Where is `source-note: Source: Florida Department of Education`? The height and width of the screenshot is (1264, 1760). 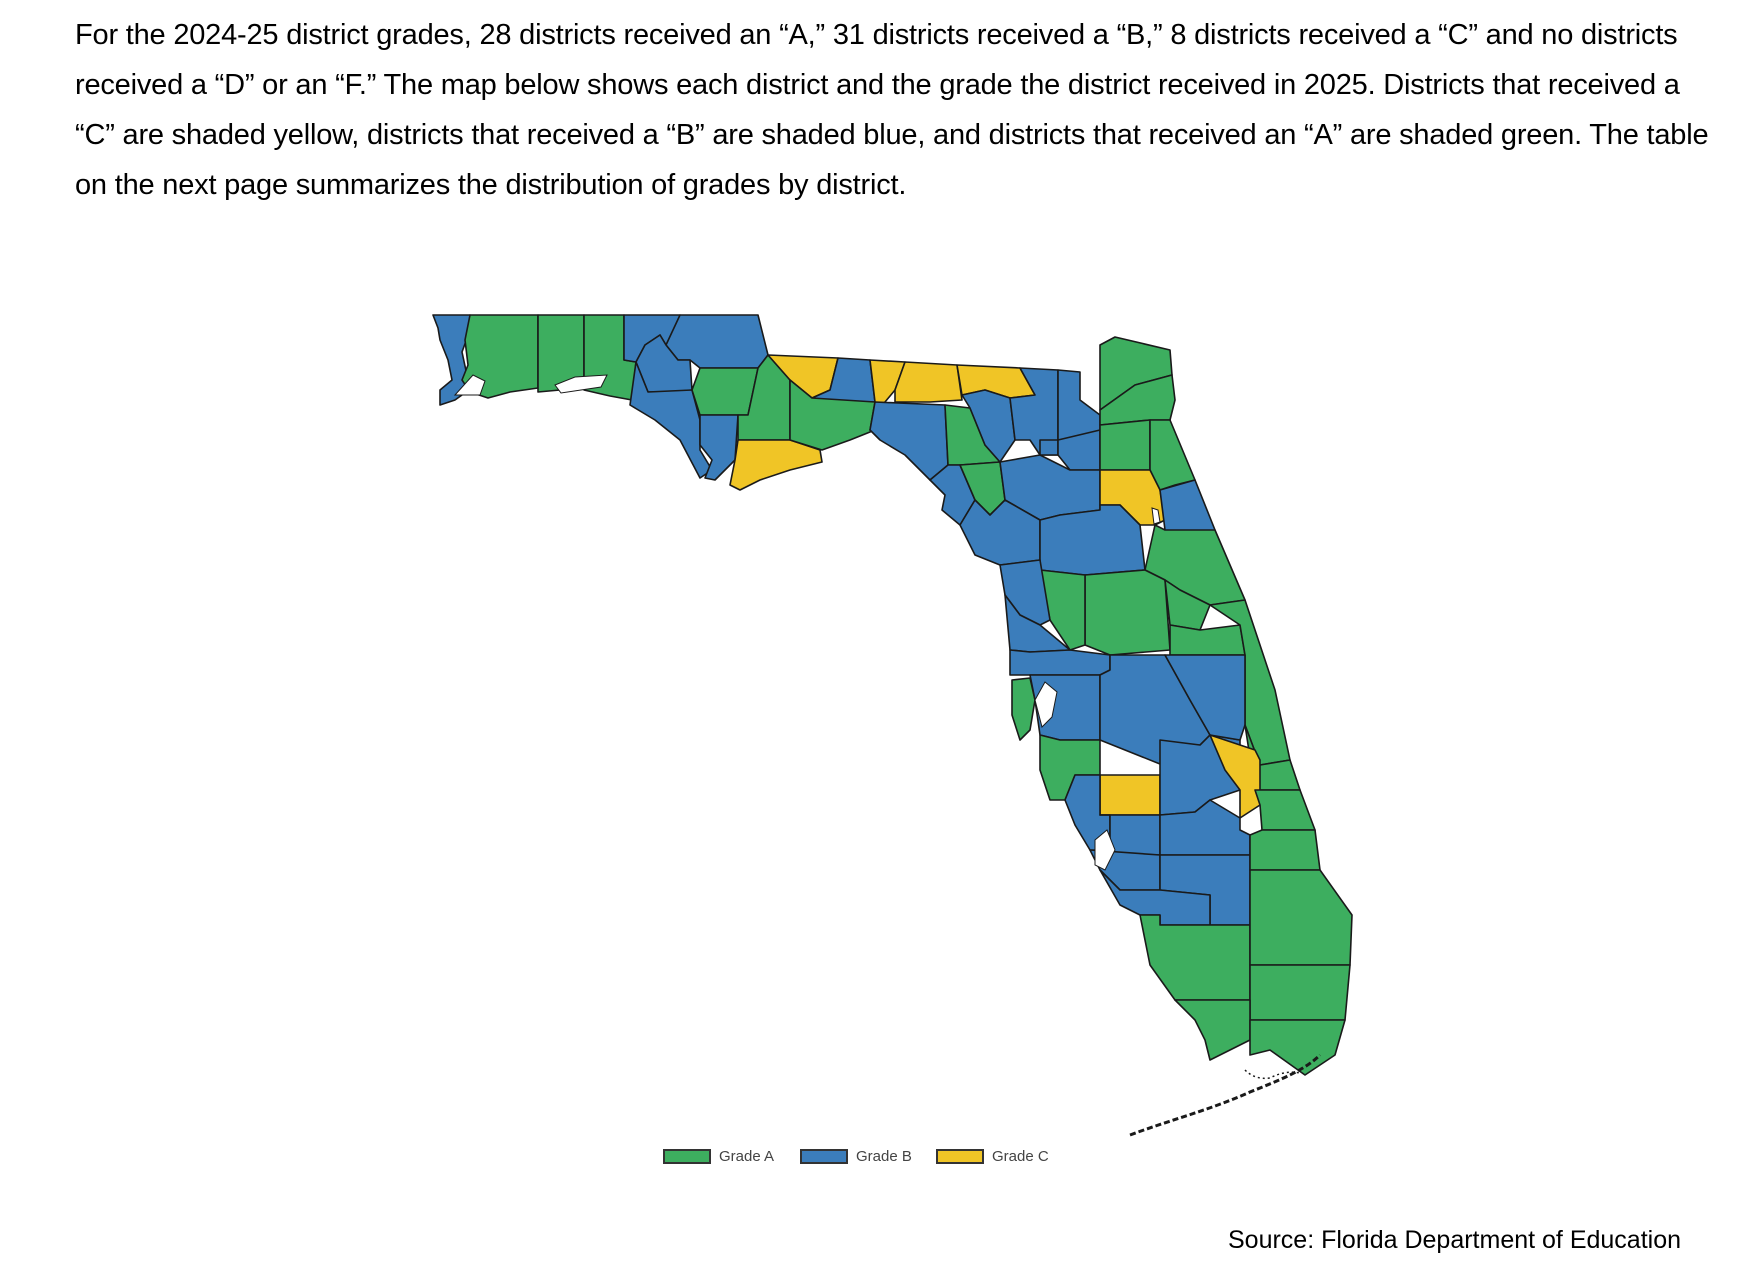 source-note: Source: Florida Department of Education is located at coordinates (1455, 1240).